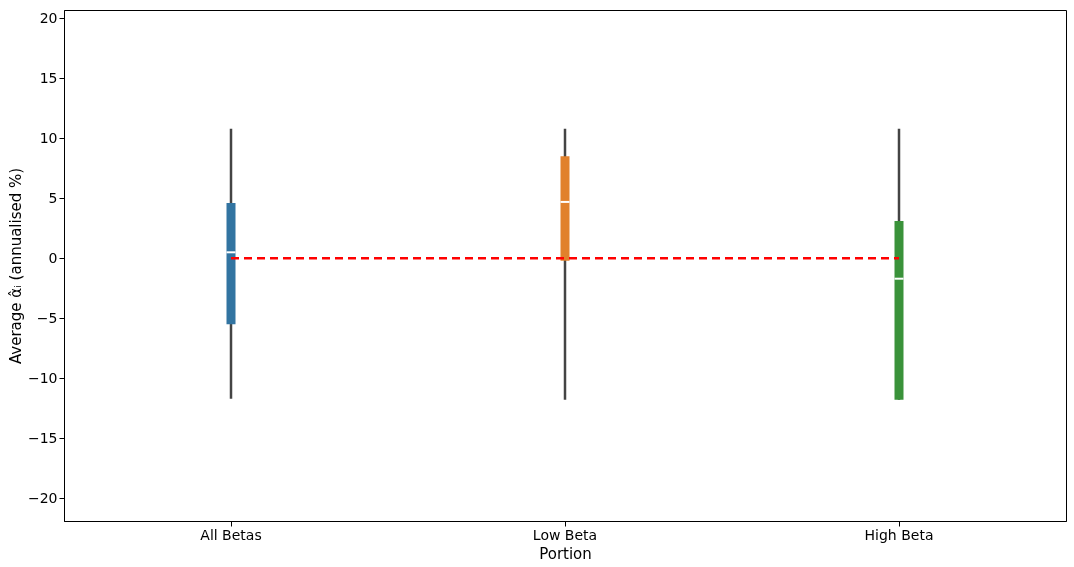 This screenshot has height=567, width=1074. I want to click on y-tick-label: −10, so click(42, 377).